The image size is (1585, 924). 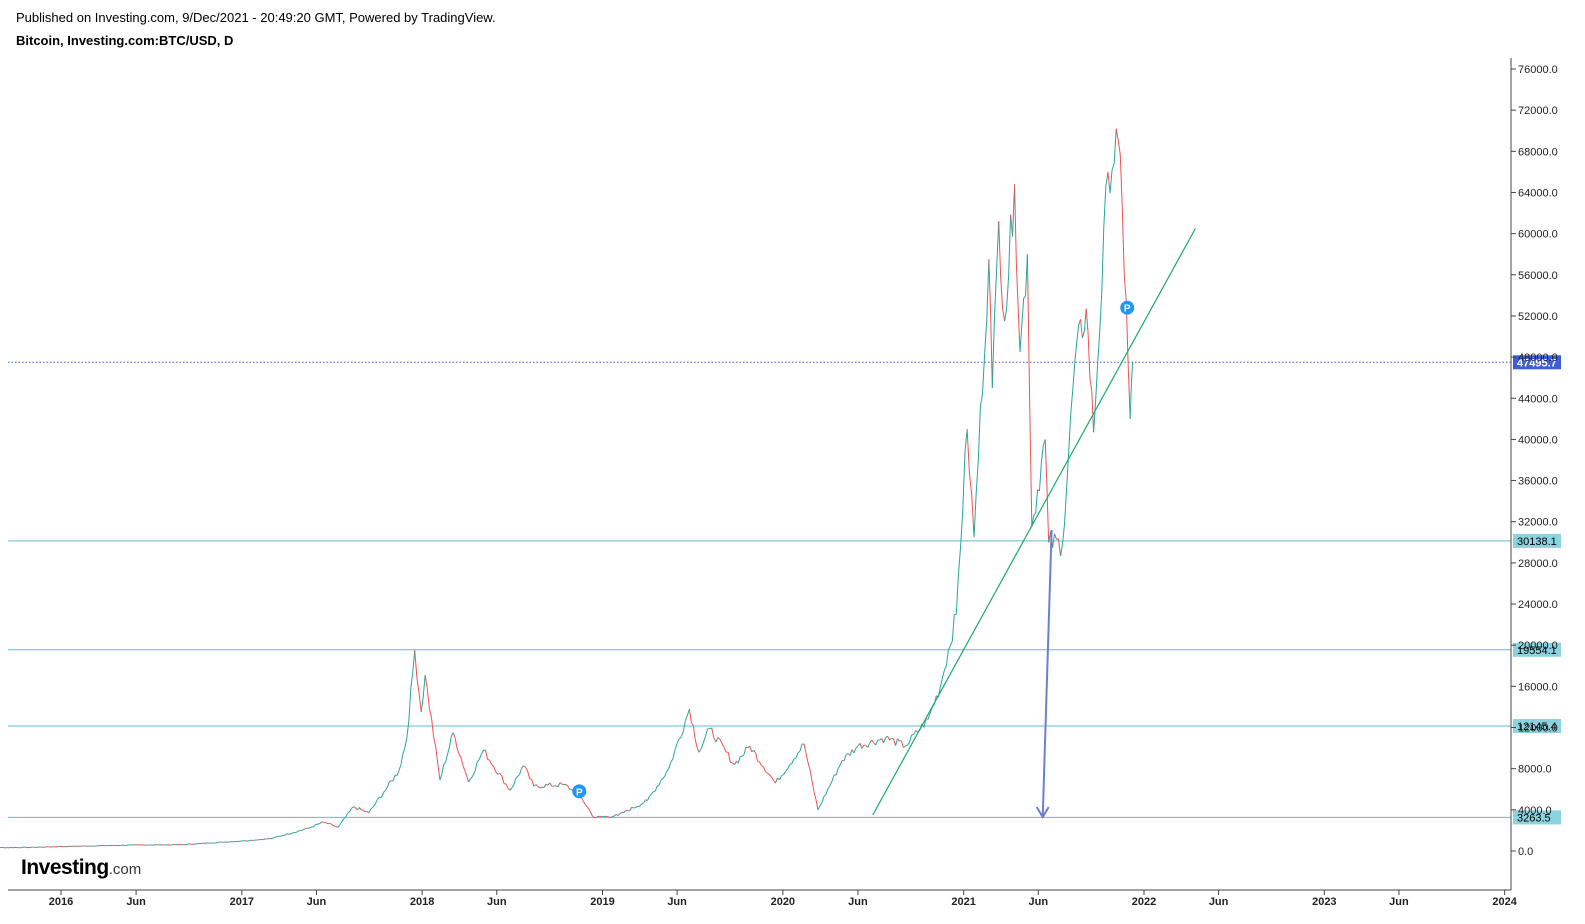 I want to click on x-tick-label: Jun, so click(x=1038, y=902).